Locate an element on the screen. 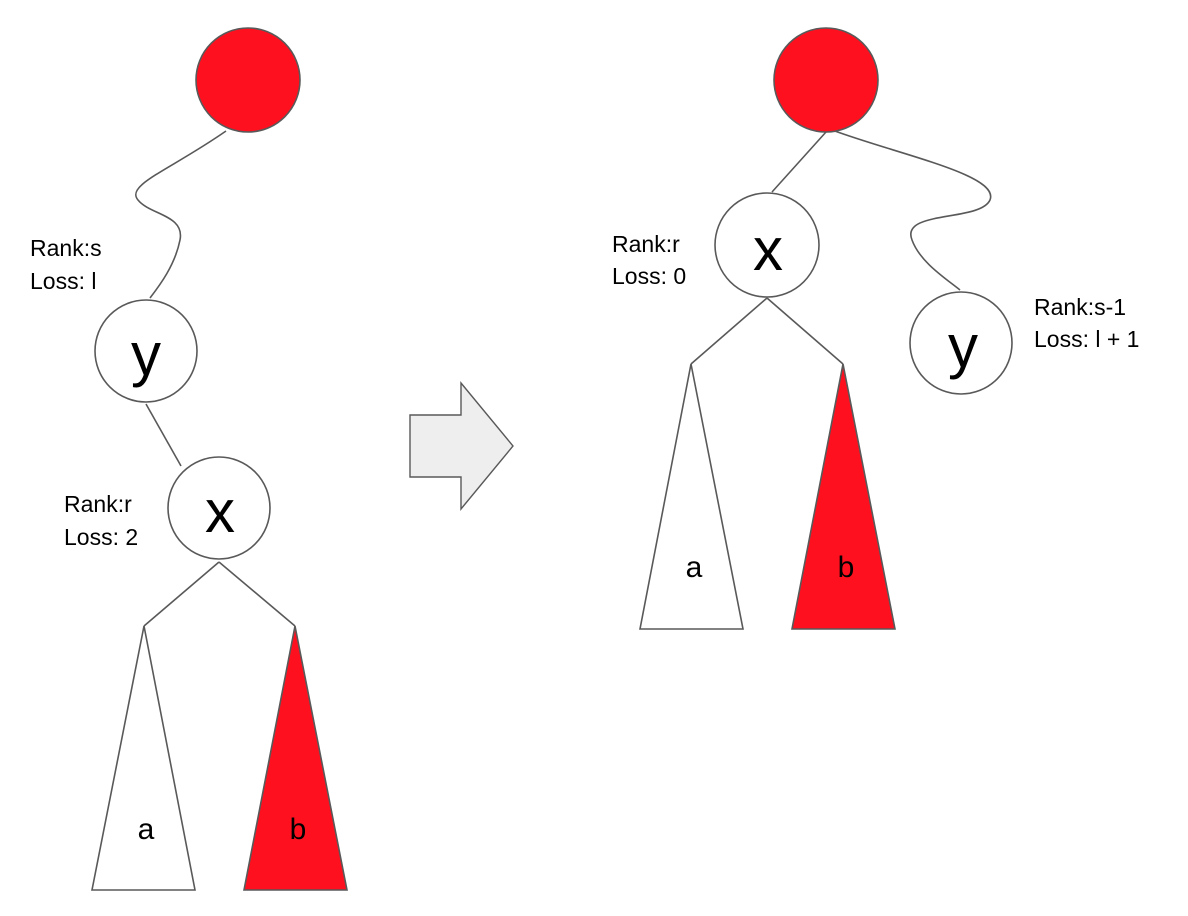 The width and height of the screenshot is (1188, 916). before-node-y-rank: Rank:s is located at coordinates (66, 248).